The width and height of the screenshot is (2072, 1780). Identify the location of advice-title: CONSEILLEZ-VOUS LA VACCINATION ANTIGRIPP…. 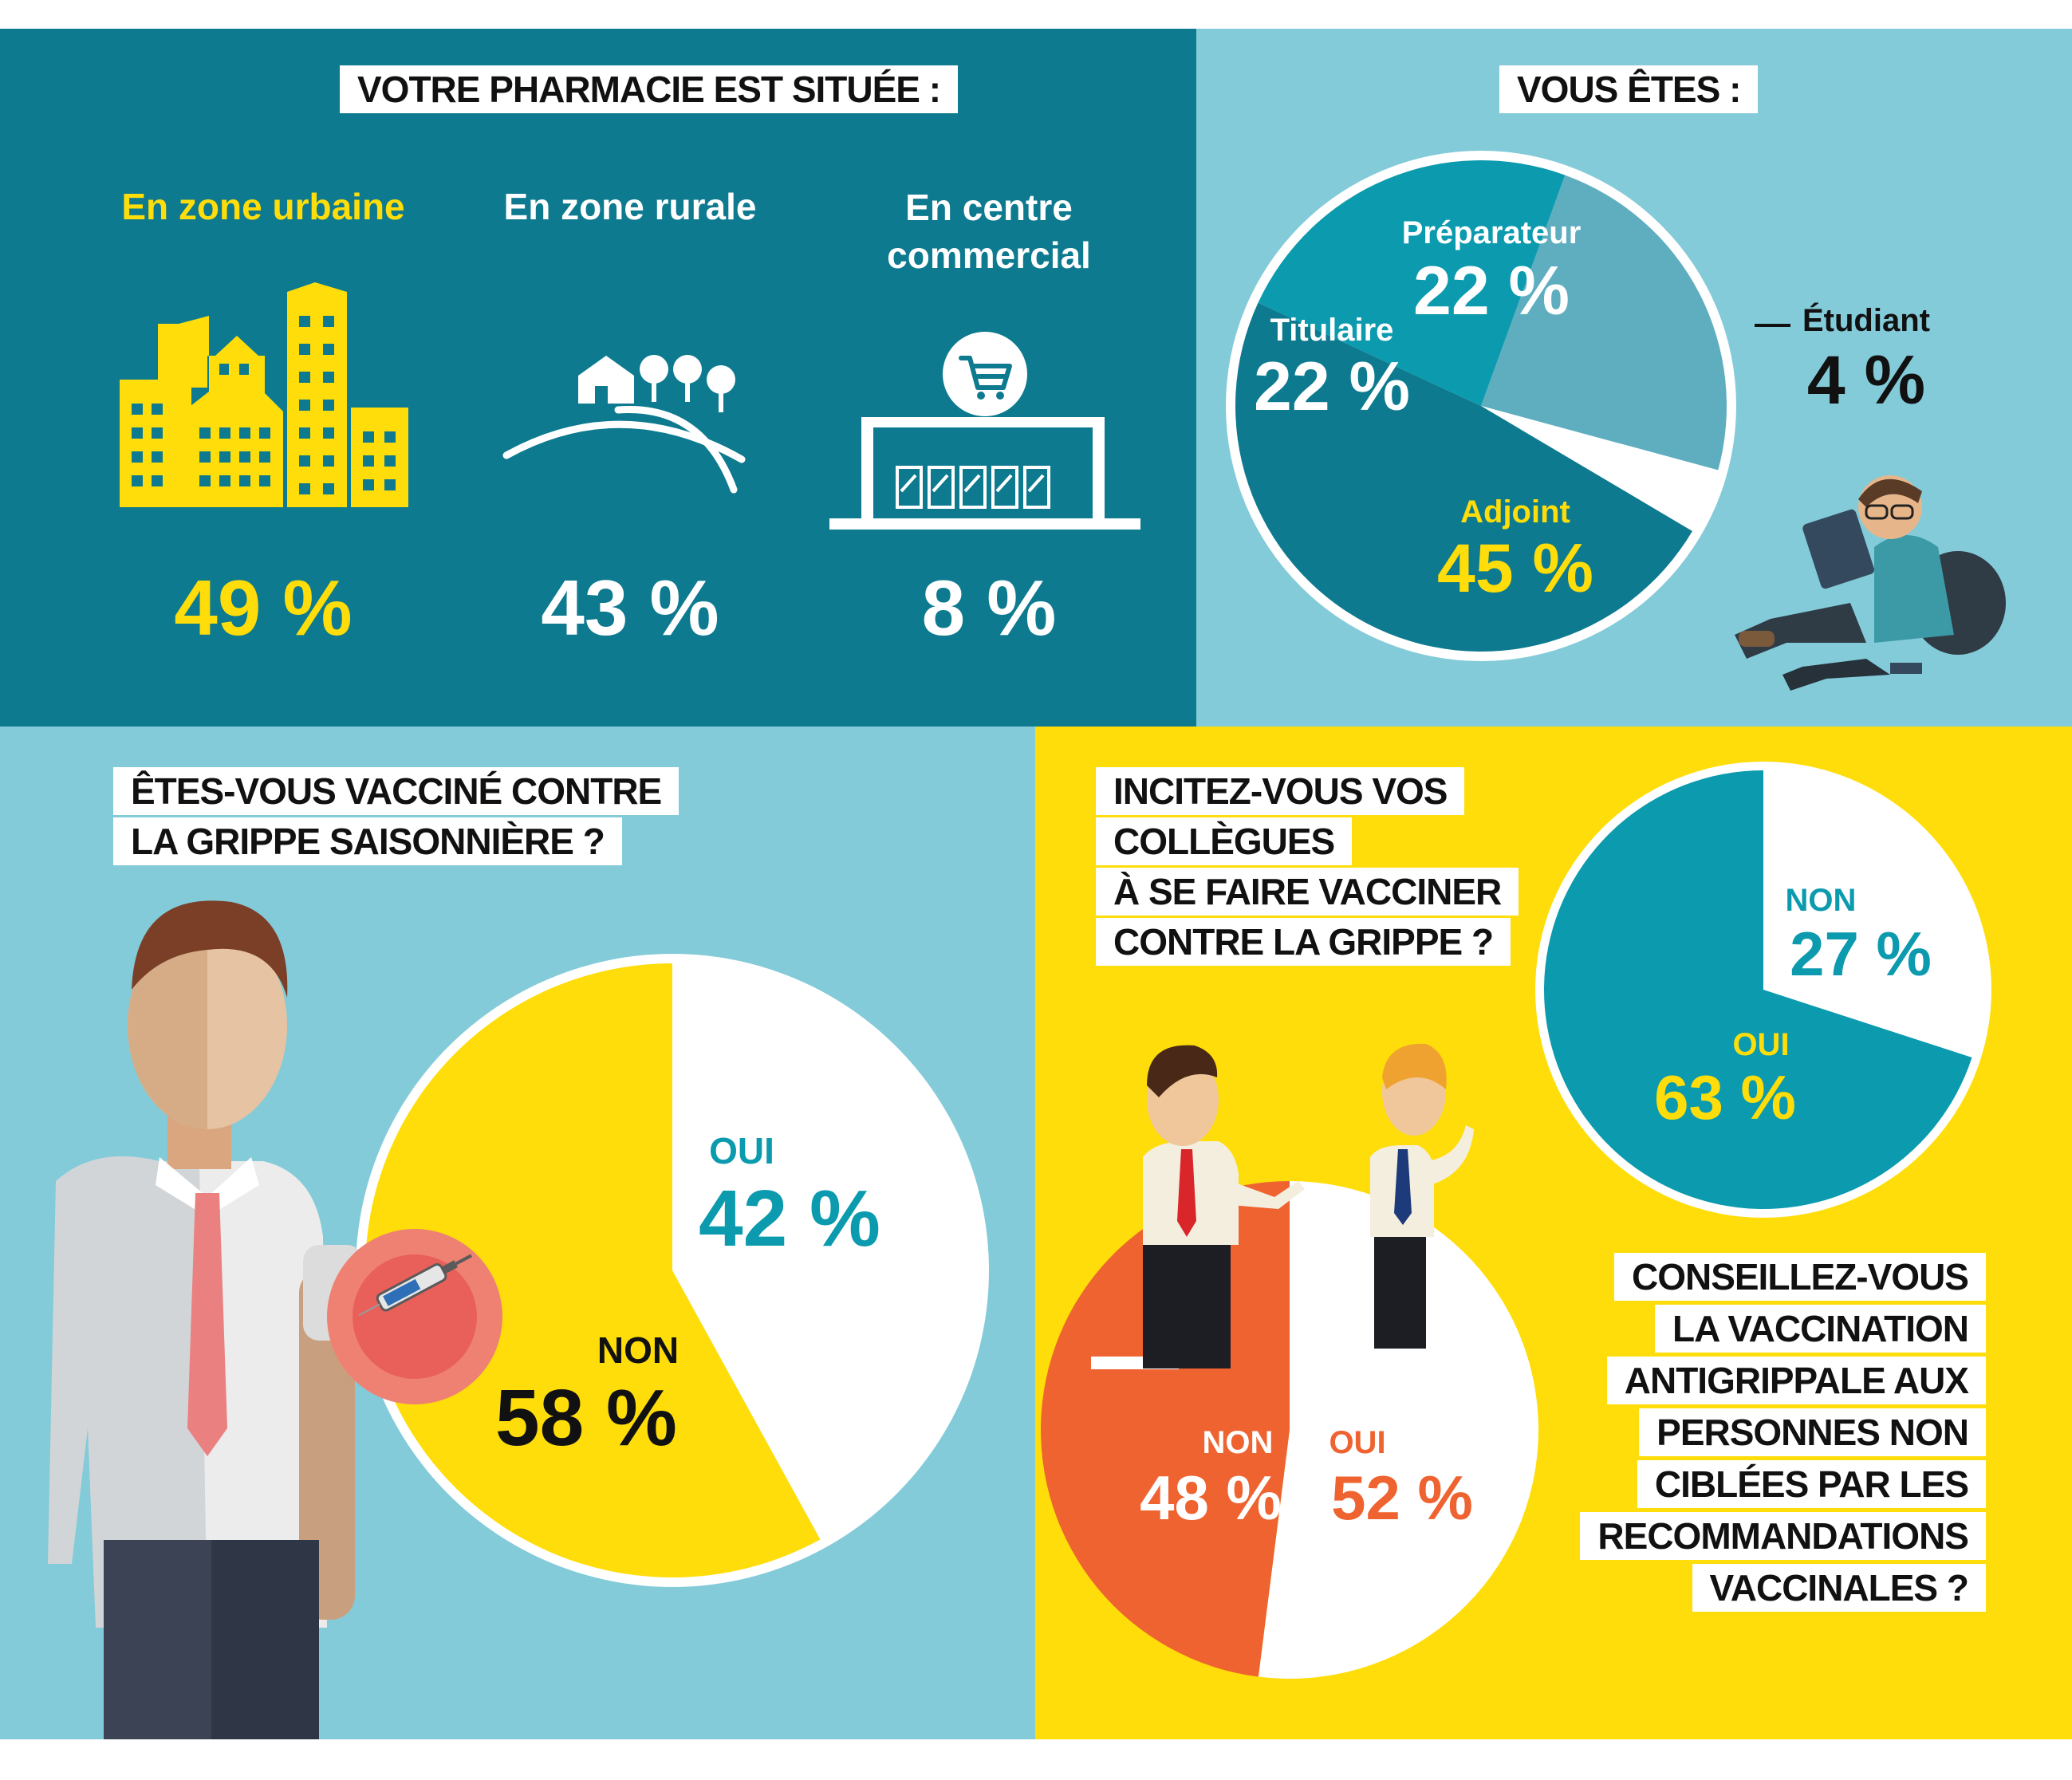
(1783, 1434).